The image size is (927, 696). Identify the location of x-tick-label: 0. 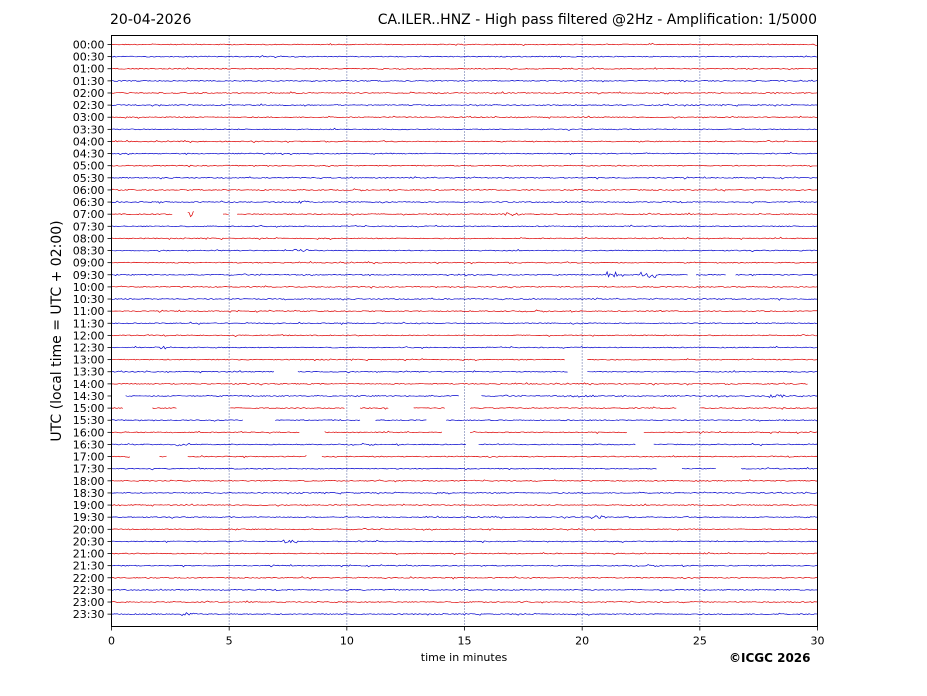
(111, 641).